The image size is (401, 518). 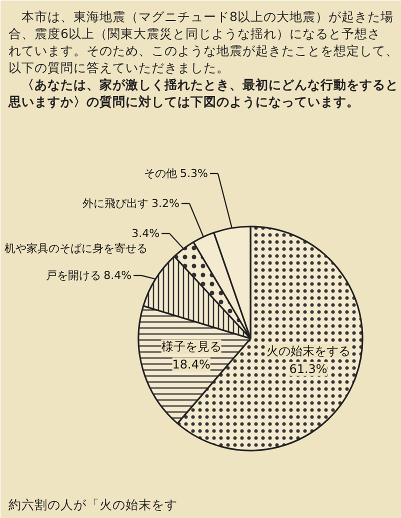 I want to click on data-label: 3.2%, so click(x=166, y=203).